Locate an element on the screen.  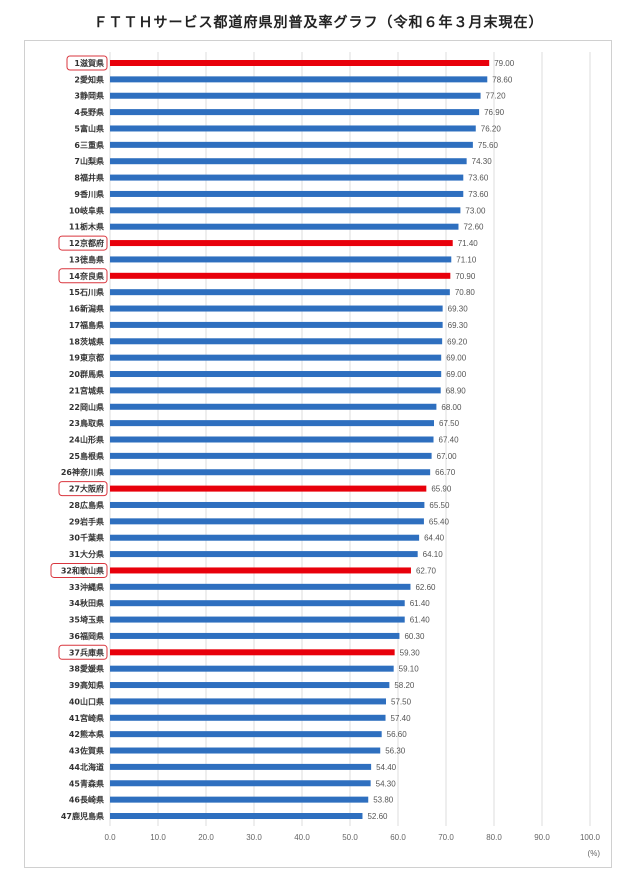
category-label: 24山形県 is located at coordinates (86, 440).